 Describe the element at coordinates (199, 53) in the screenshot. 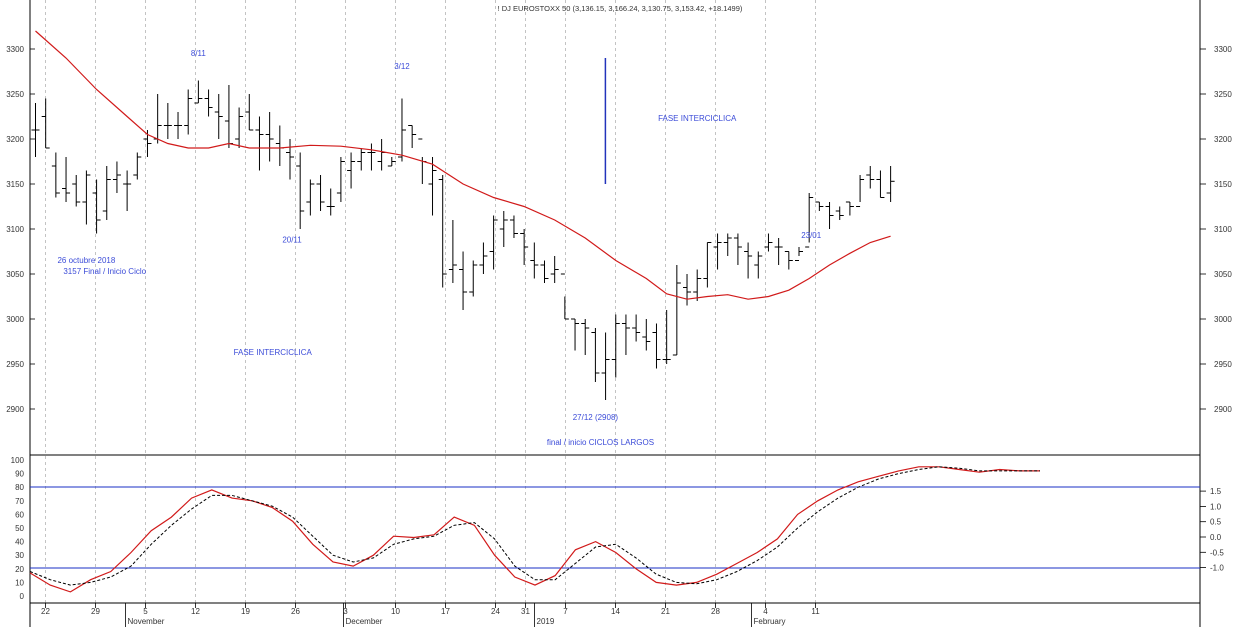

I see `chart-annotation: 8/11` at that location.